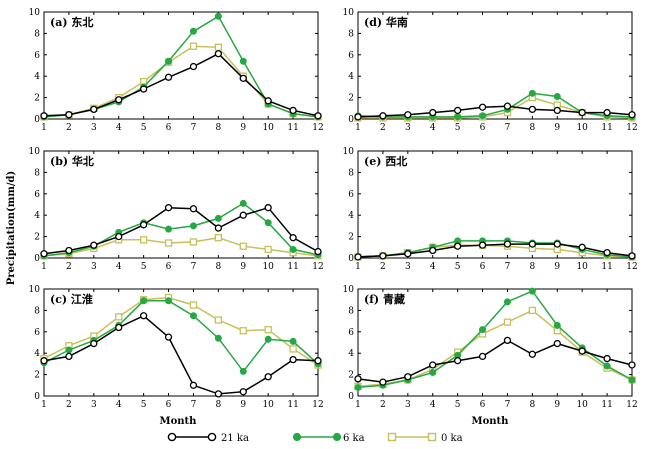 This screenshot has height=449, width=648. Describe the element at coordinates (354, 438) in the screenshot. I see `legend-label-6ka: 6 ka` at that location.